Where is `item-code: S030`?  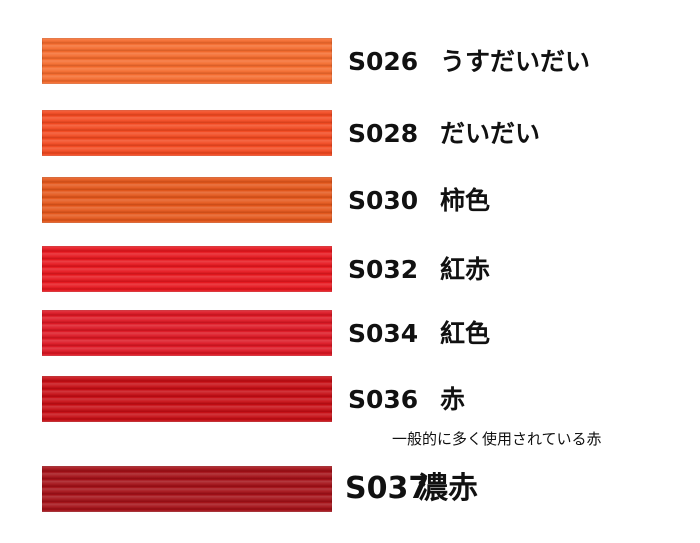
item-code: S030 is located at coordinates (383, 200).